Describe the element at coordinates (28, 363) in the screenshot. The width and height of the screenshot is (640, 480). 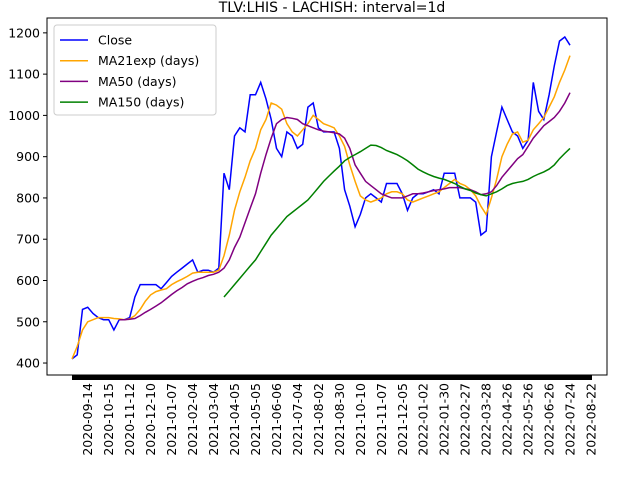
I see `y-tick-label: 400` at that location.